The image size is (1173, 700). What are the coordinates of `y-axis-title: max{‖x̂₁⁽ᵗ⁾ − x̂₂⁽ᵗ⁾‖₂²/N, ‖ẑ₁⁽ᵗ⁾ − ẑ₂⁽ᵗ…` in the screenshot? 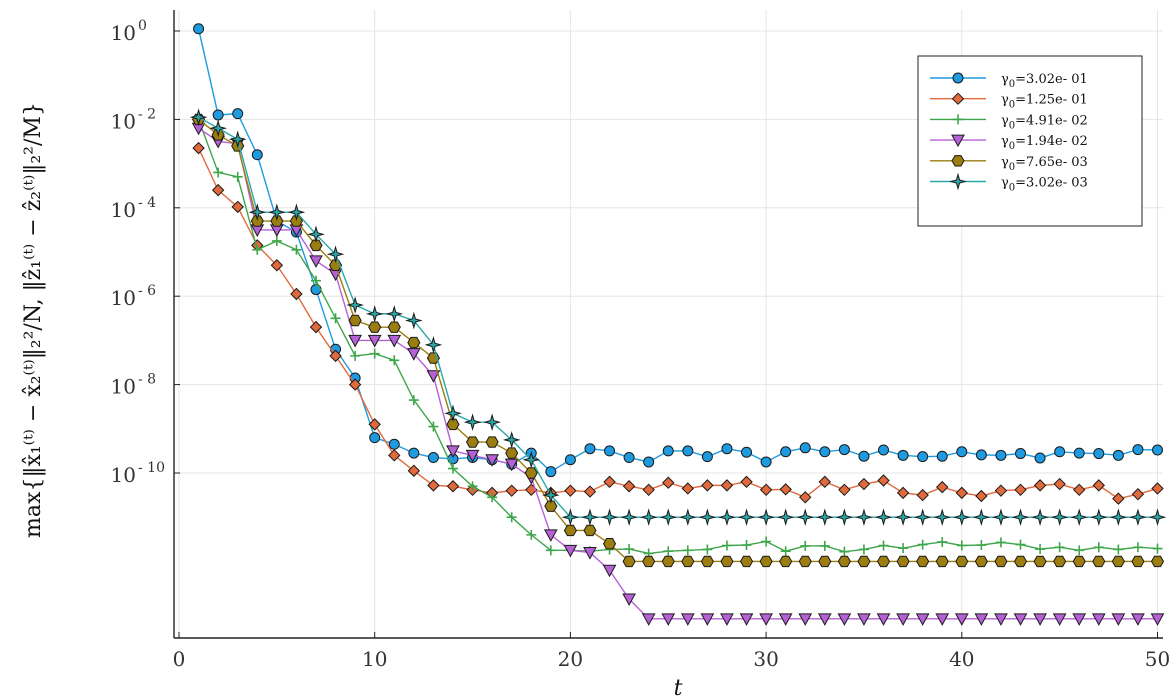 It's located at (33, 320).